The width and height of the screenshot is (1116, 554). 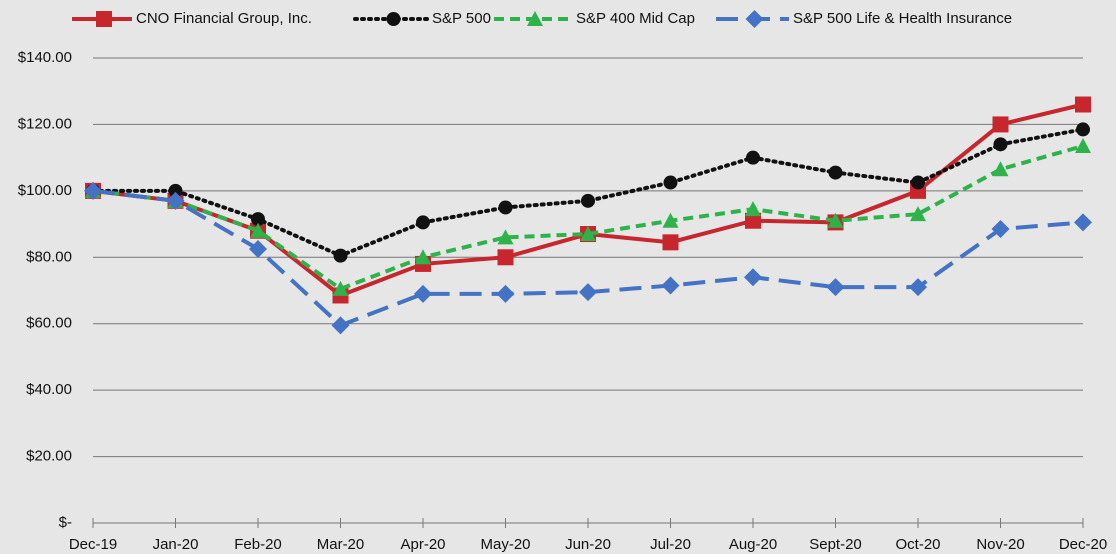 What do you see at coordinates (753, 544) in the screenshot?
I see `x-tick-label: Aug-20` at bounding box center [753, 544].